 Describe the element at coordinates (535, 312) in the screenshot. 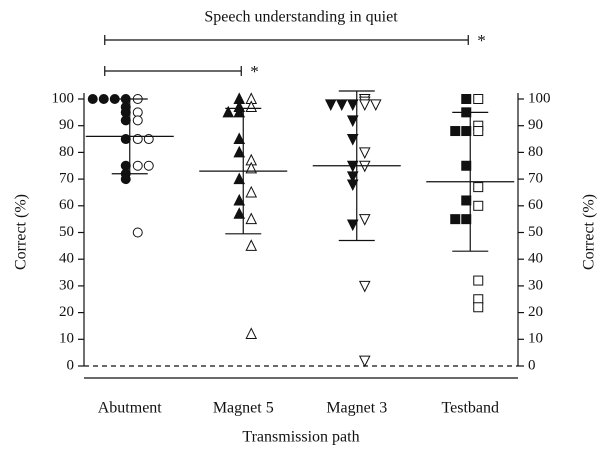

I see `y2-tick-label: 20` at that location.